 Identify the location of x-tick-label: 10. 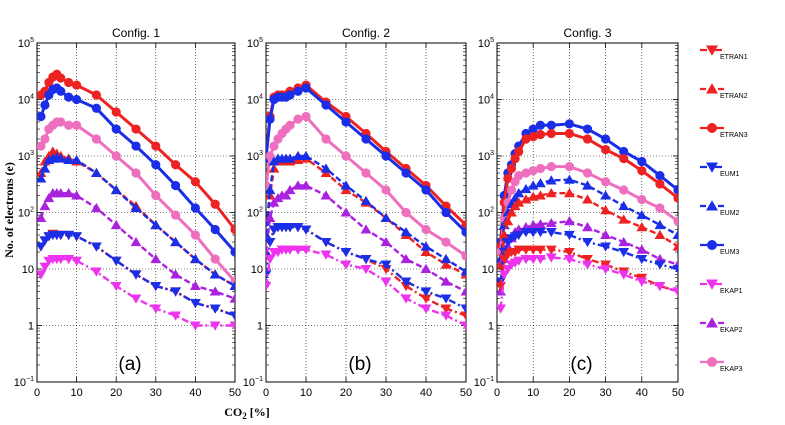
(76, 393).